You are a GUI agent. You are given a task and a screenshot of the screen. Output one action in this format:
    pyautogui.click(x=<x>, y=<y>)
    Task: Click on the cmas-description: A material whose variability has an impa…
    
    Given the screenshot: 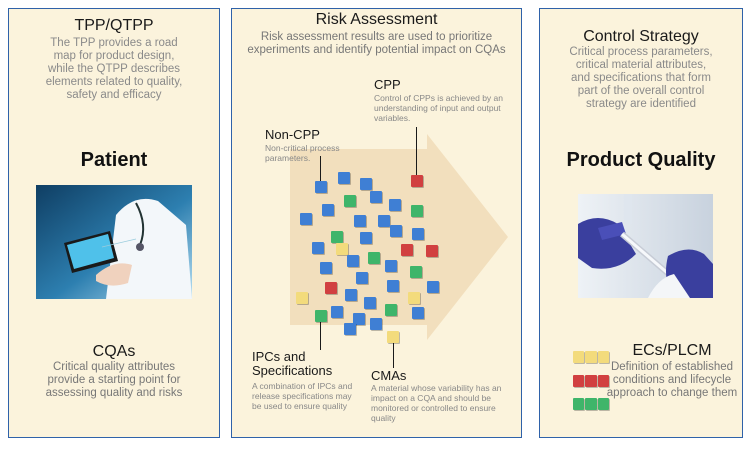 What is the action you would take?
    pyautogui.click(x=436, y=403)
    